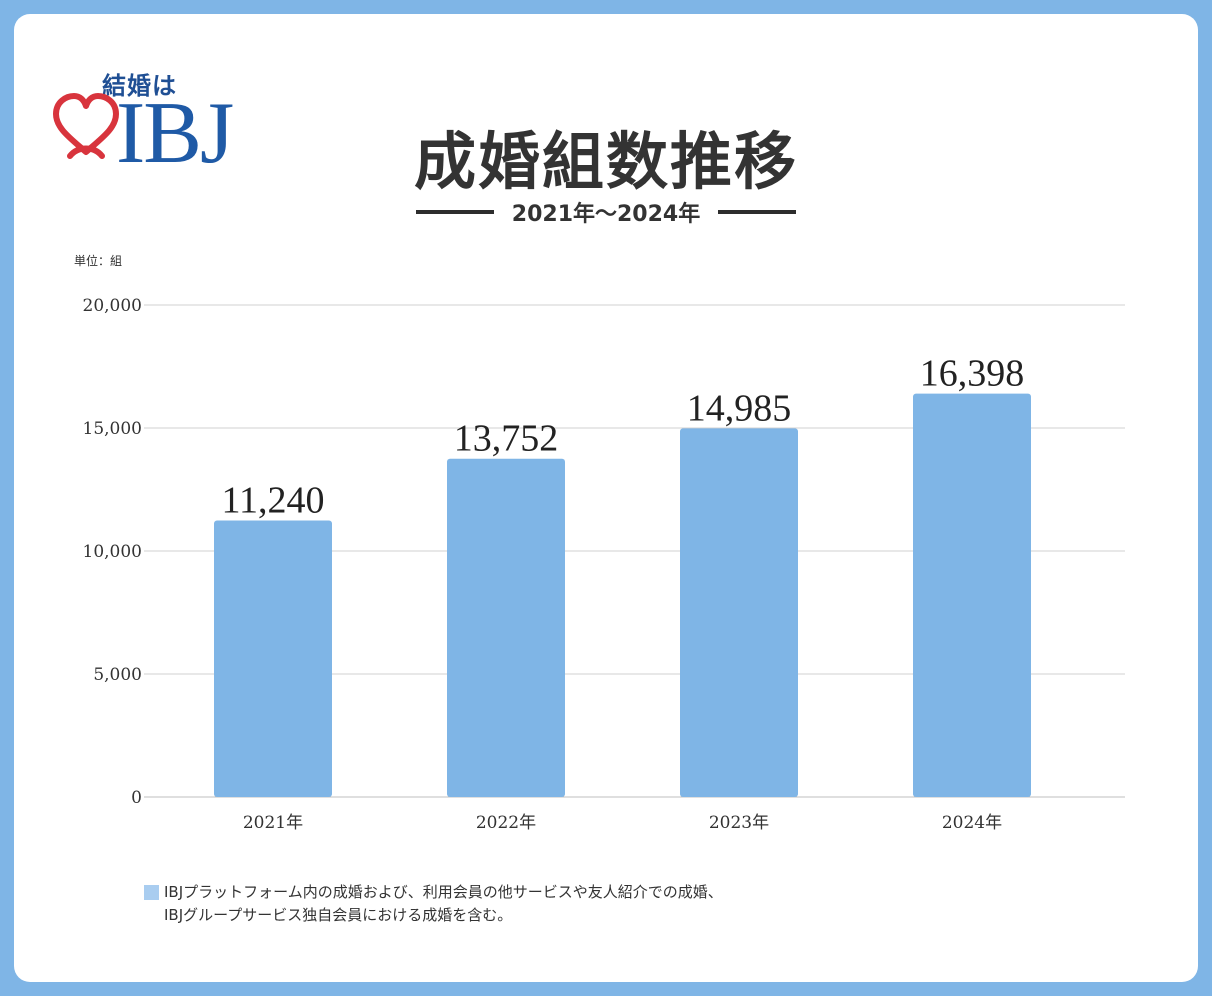  I want to click on note-line-2: IBJグループサービス独自会員における成婚を含む。, so click(338, 915).